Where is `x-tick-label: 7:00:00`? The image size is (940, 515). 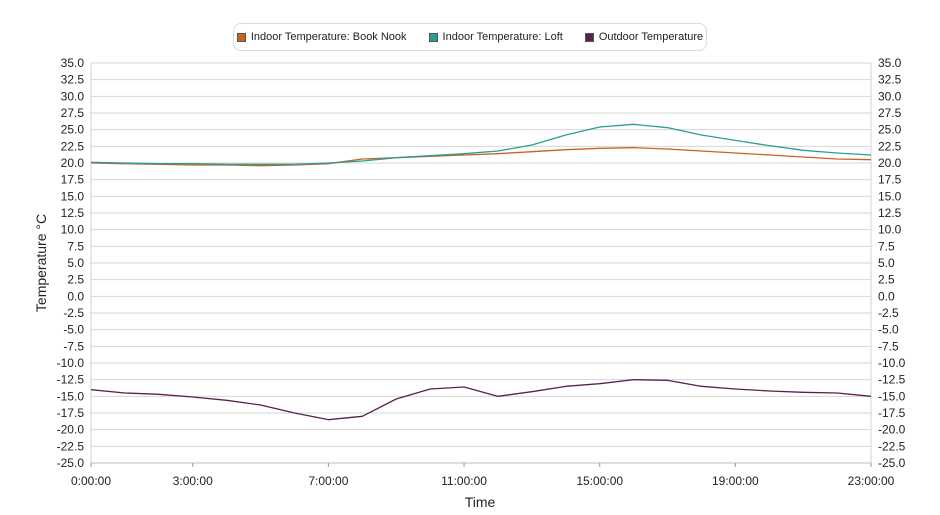
x-tick-label: 7:00:00 is located at coordinates (328, 481).